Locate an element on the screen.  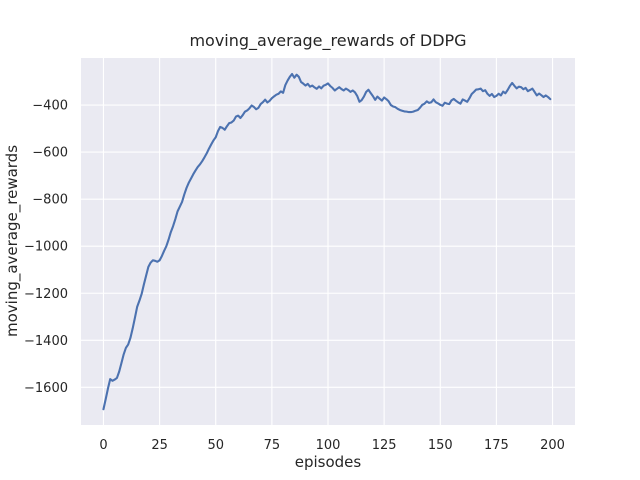
y-tick-label: −1000 is located at coordinates (46, 247).